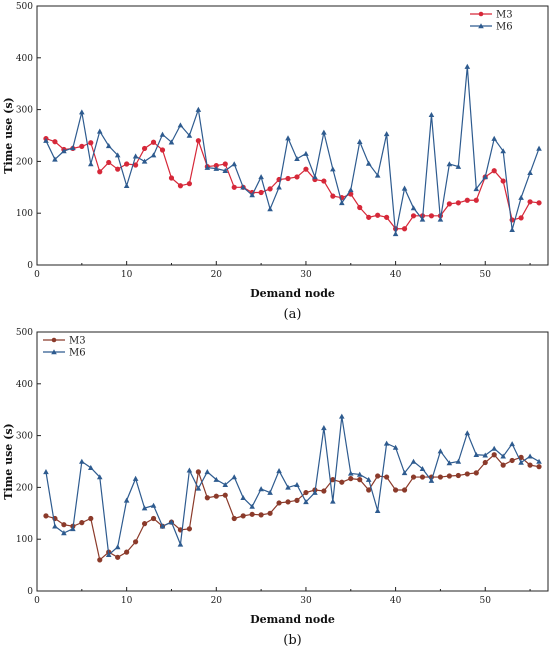 The image size is (550, 651). Describe the element at coordinates (486, 601) in the screenshot. I see `x-tick-label: 50` at that location.